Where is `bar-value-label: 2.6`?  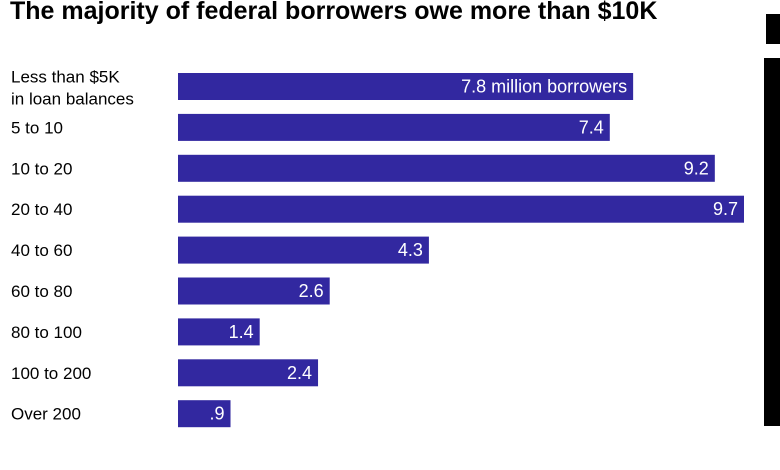
bar-value-label: 2.6 is located at coordinates (311, 291).